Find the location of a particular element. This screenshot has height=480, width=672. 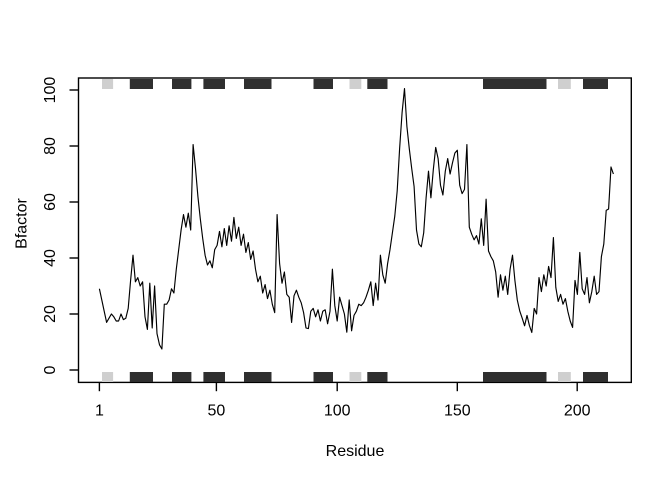

svg-text: 1 is located at coordinates (99, 411).